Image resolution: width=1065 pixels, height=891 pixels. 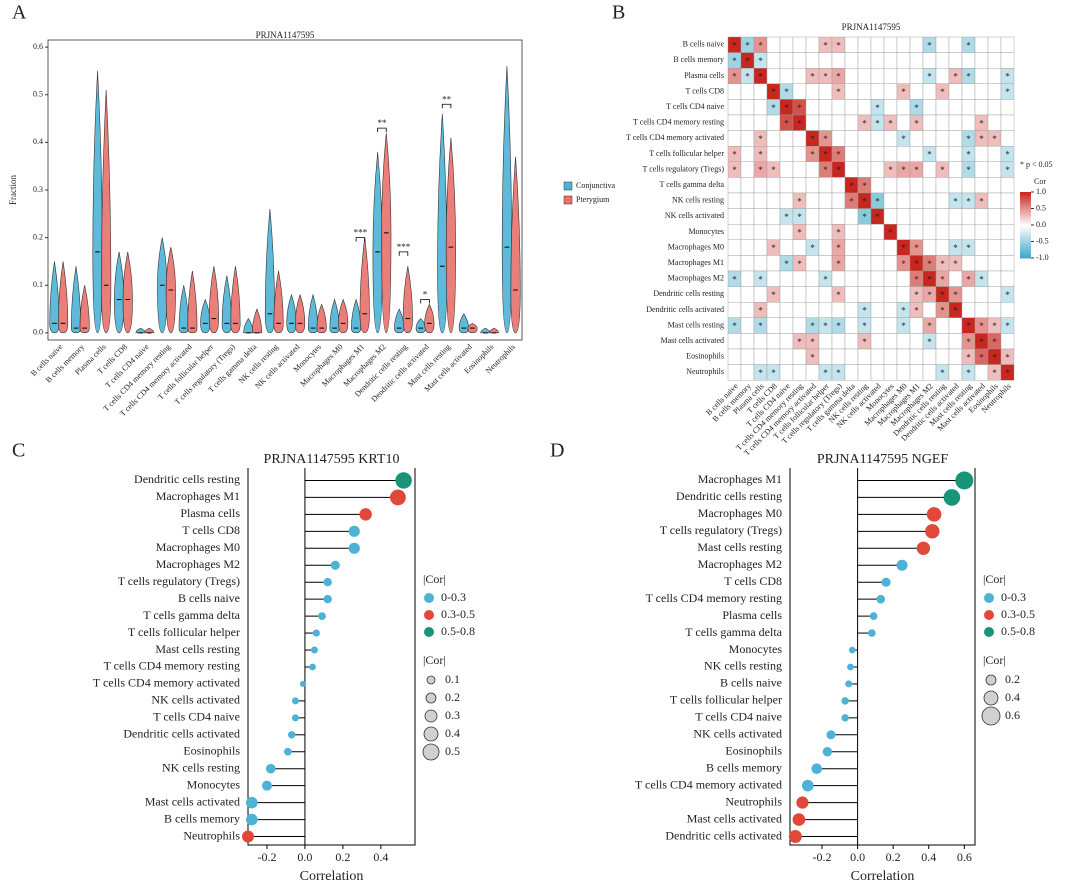 I want to click on row-label: Monocytes, so click(x=706, y=231).